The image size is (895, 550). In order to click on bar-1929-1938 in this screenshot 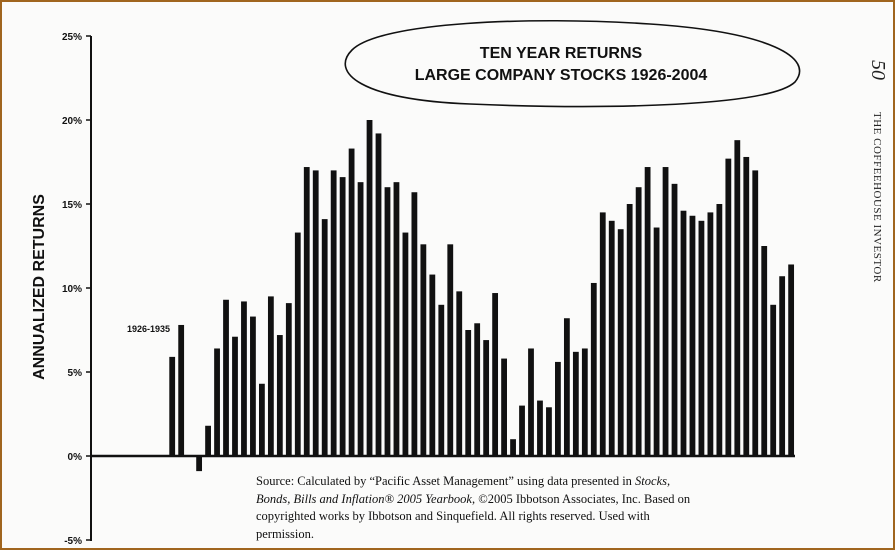, I will do `click(199, 464)`.